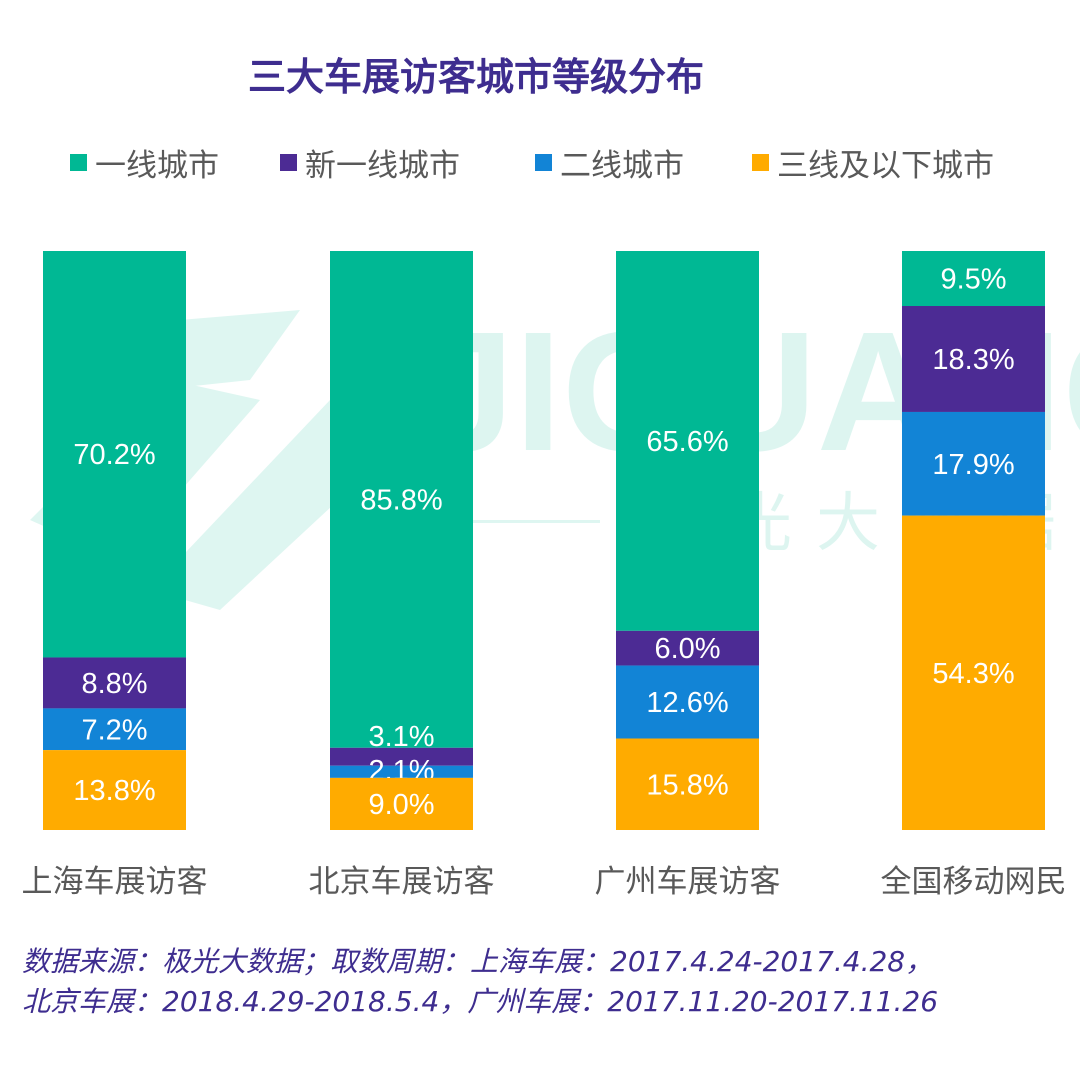 The width and height of the screenshot is (1080, 1069). Describe the element at coordinates (688, 882) in the screenshot. I see `category-label-2: 广州车展访客` at that location.